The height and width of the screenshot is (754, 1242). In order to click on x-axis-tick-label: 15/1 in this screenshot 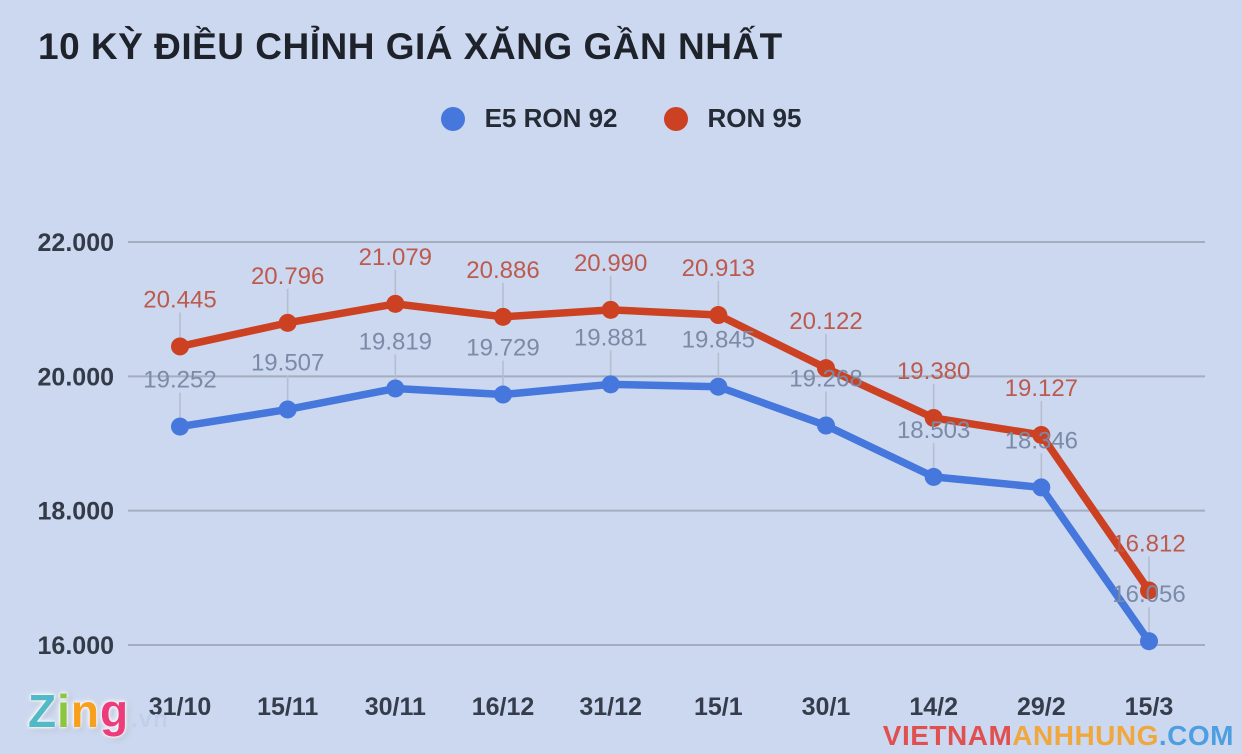, I will do `click(718, 707)`.